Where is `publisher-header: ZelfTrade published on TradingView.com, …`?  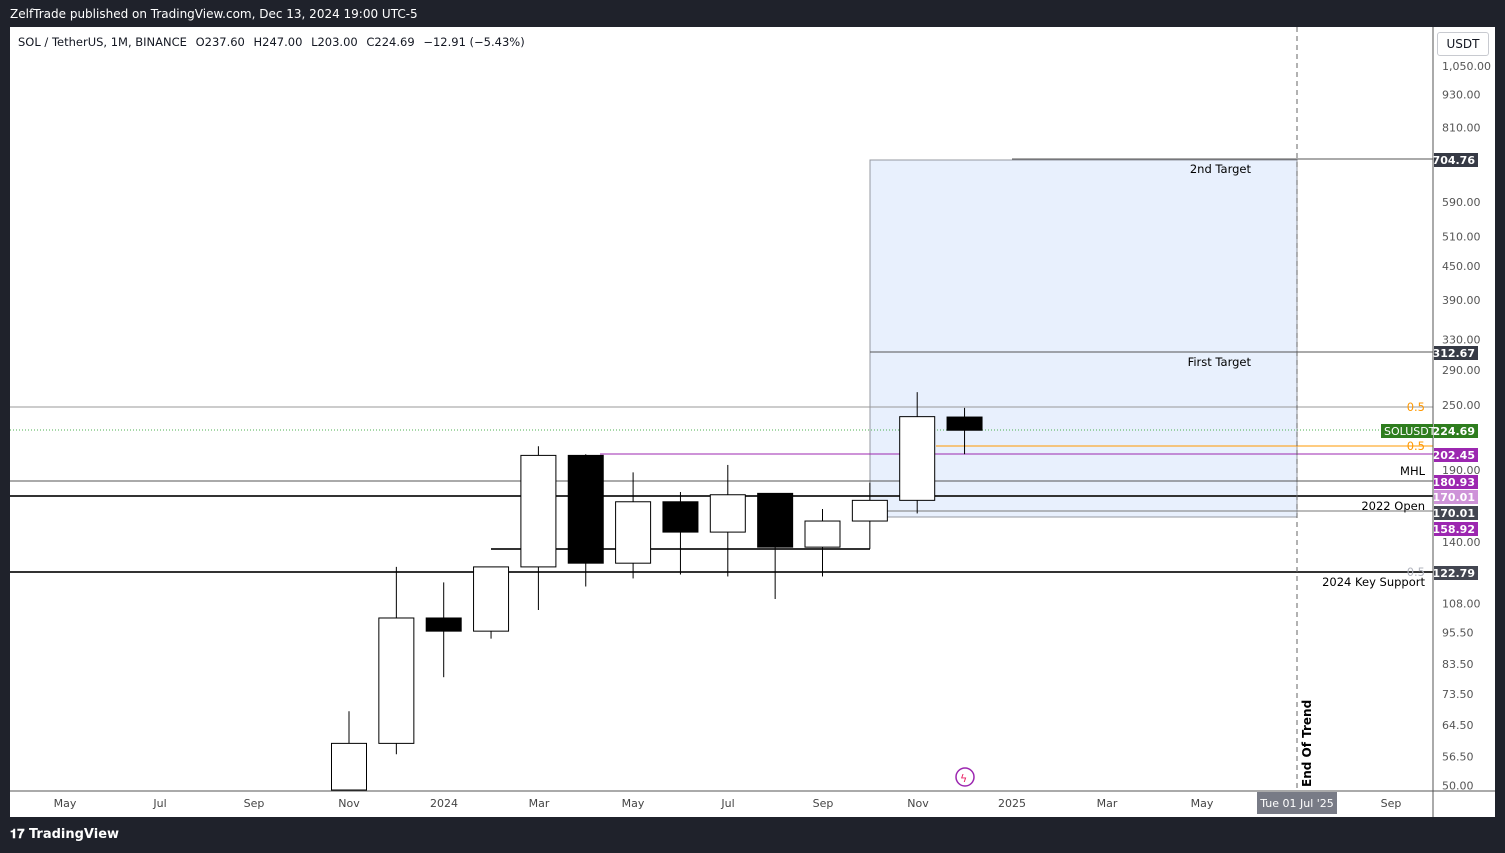 publisher-header: ZelfTrade published on TradingView.com, … is located at coordinates (214, 14).